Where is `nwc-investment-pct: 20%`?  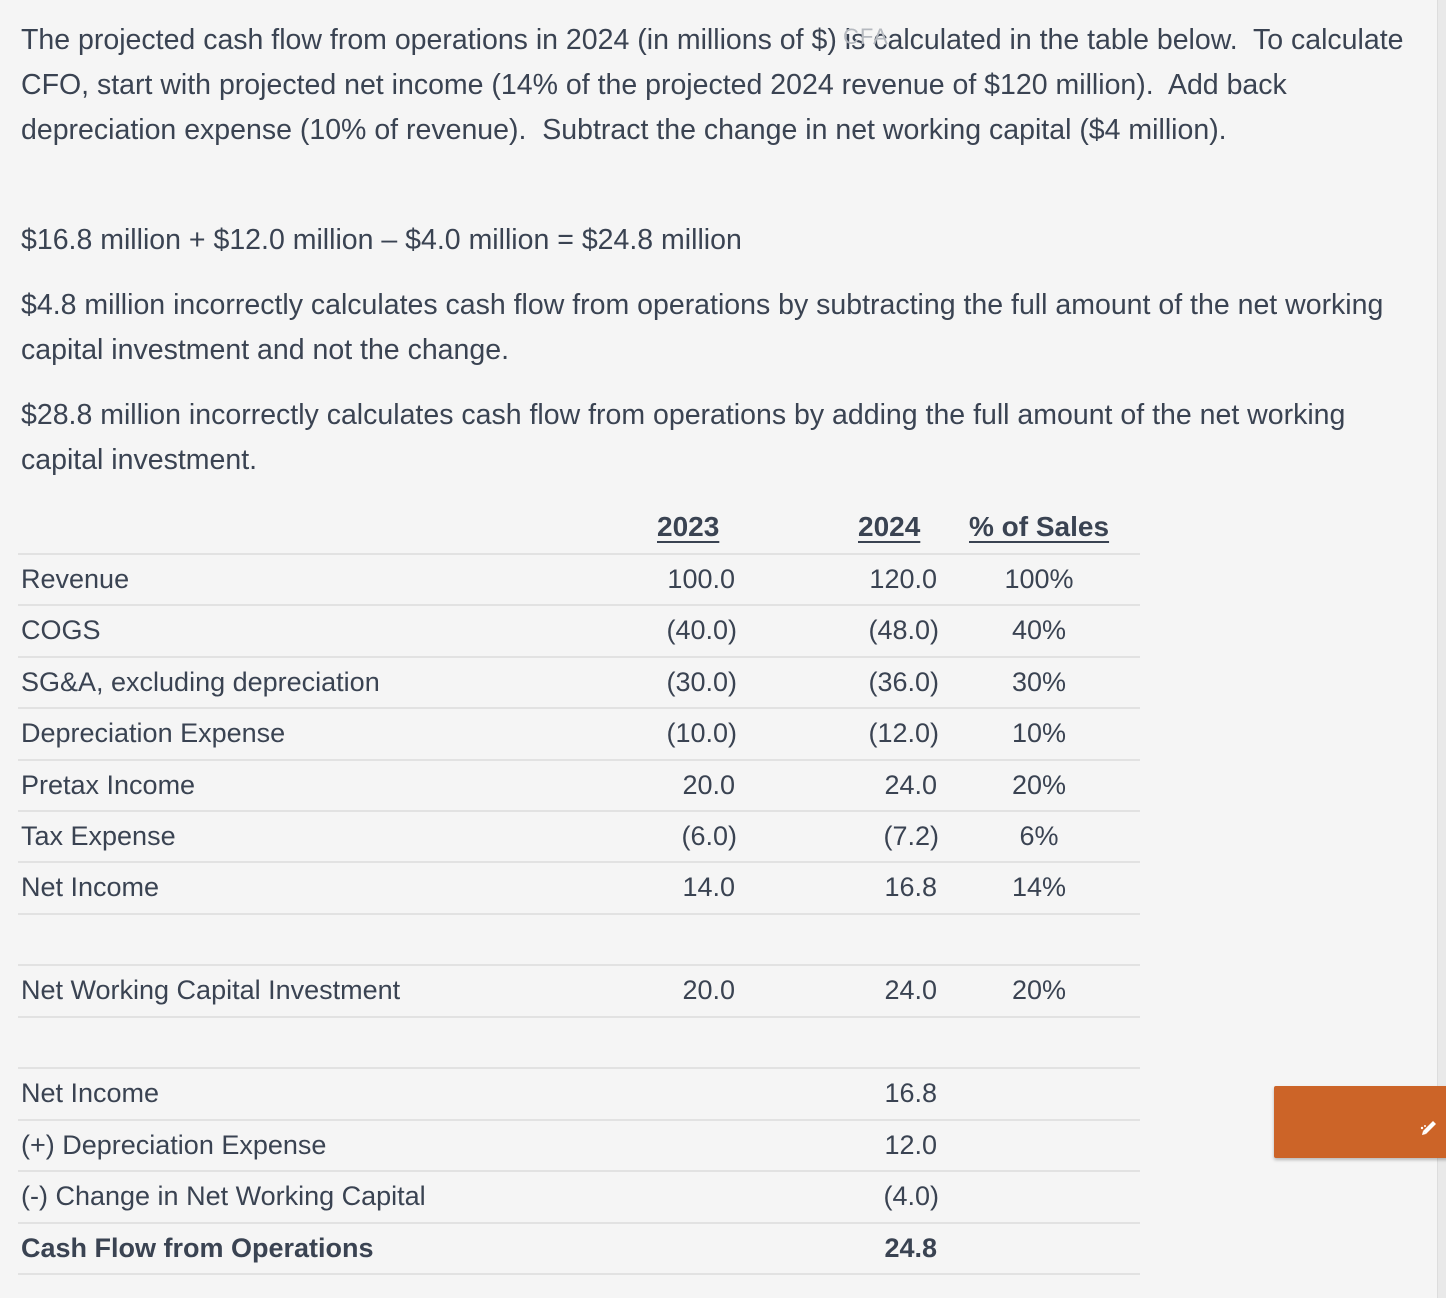 nwc-investment-pct: 20% is located at coordinates (1039, 990).